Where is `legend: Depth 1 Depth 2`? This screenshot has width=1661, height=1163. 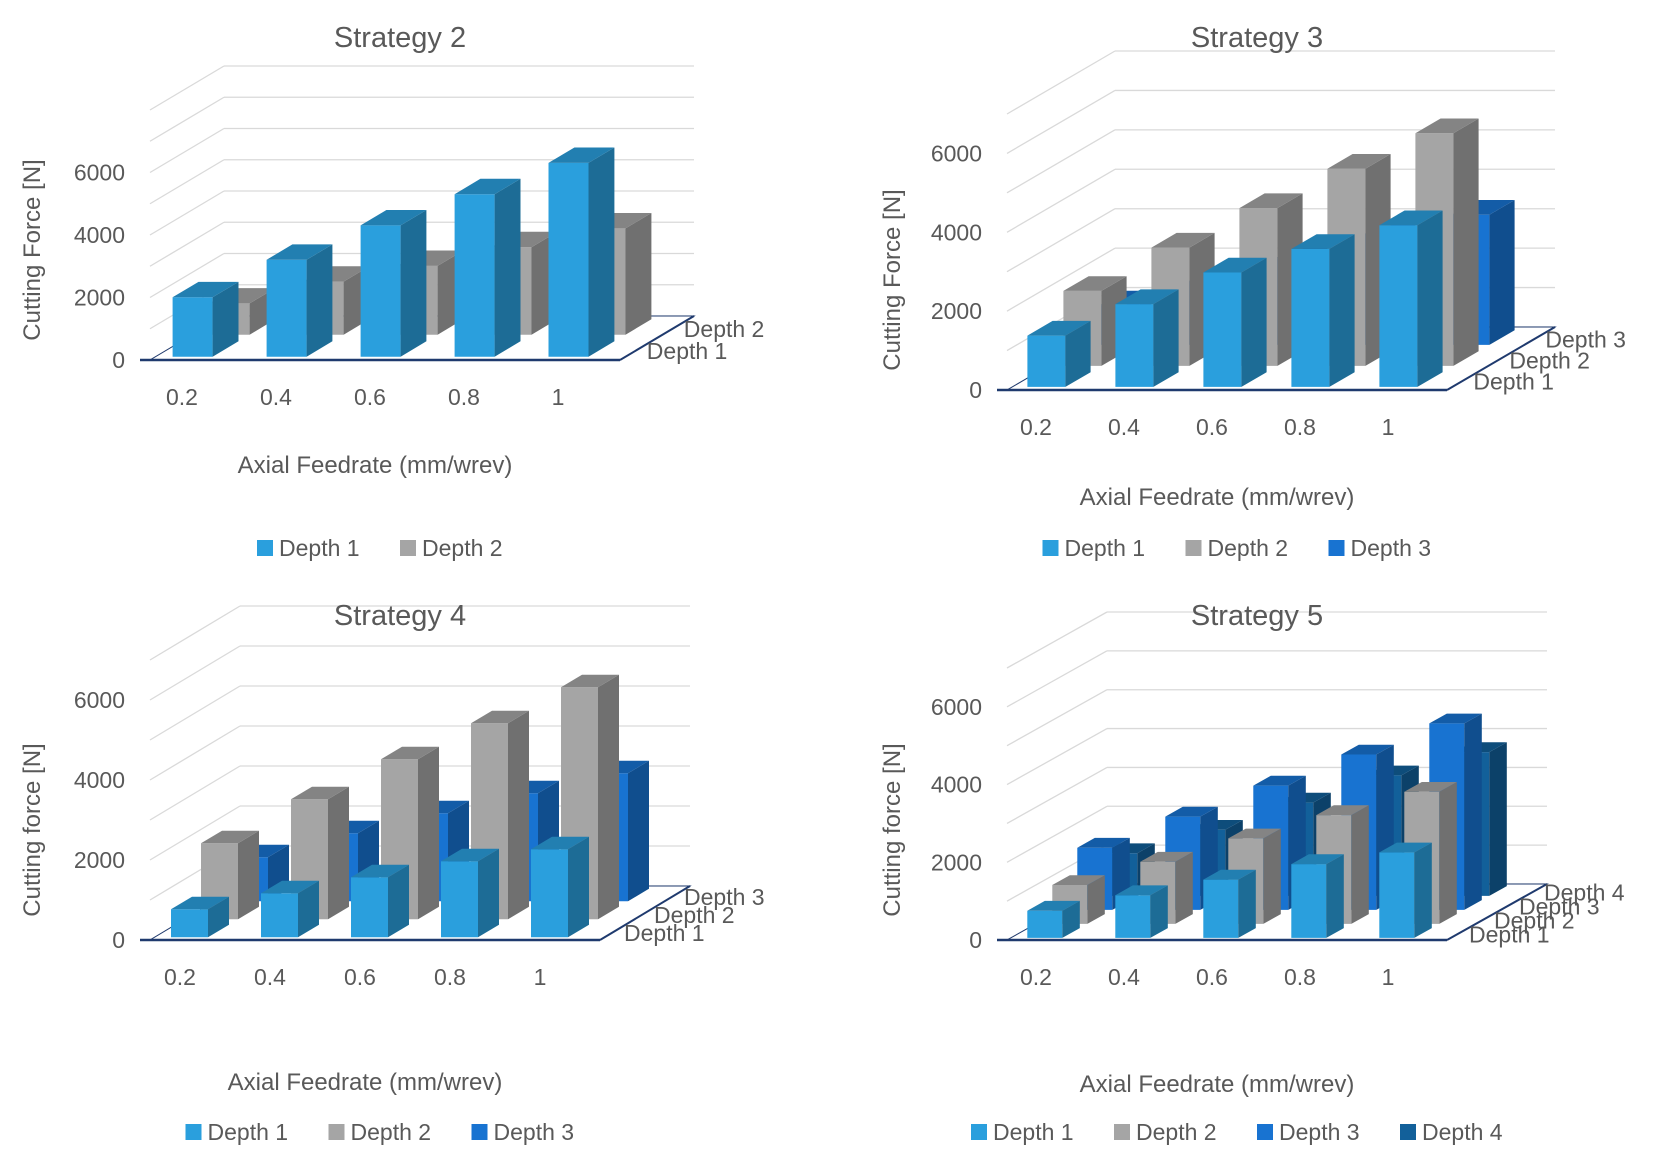
legend: Depth 1 Depth 2 is located at coordinates (380, 548).